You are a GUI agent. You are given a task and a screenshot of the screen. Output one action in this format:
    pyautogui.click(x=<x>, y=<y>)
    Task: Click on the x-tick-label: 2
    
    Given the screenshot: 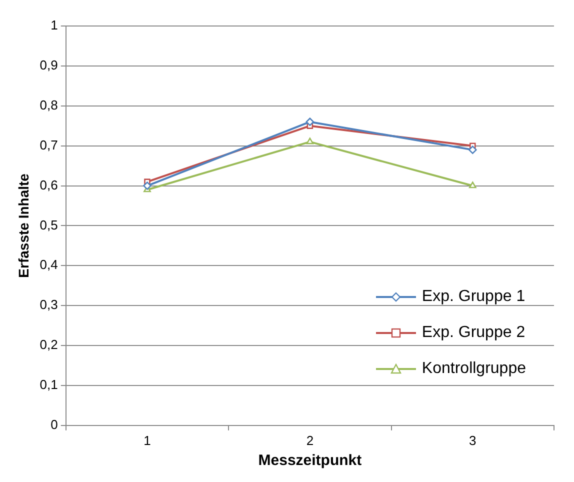 What is the action you would take?
    pyautogui.click(x=310, y=440)
    